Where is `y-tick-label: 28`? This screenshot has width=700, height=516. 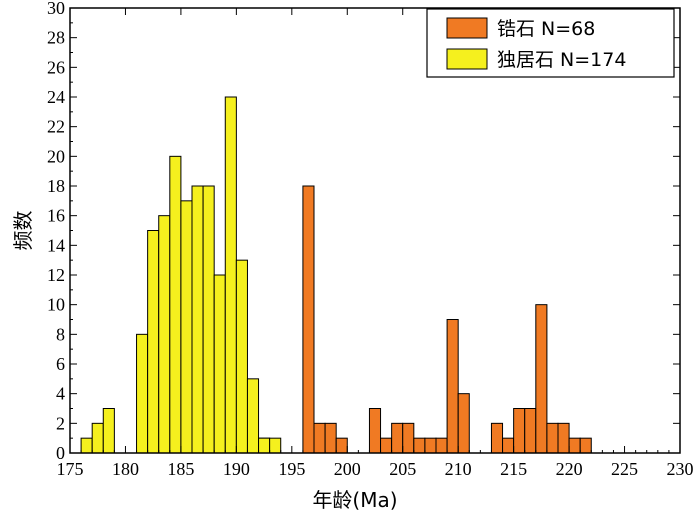 y-tick-label: 28 is located at coordinates (56, 38).